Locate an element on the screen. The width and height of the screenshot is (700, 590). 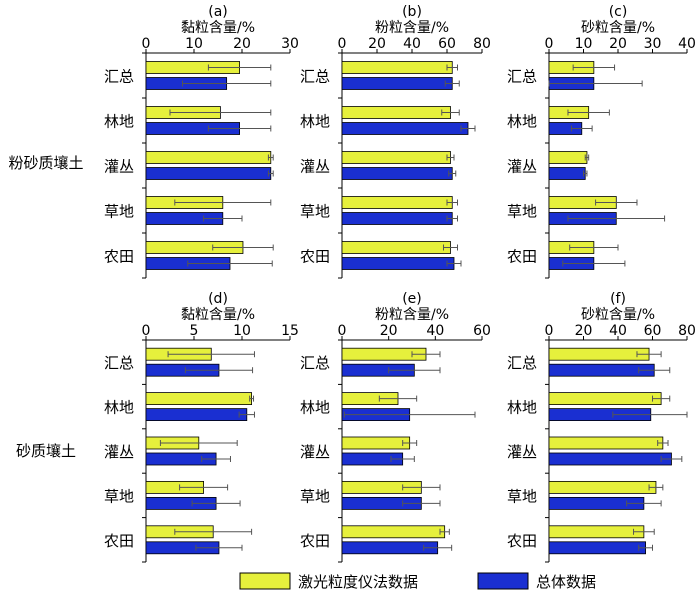
panel-label: (a) is located at coordinates (218, 12).